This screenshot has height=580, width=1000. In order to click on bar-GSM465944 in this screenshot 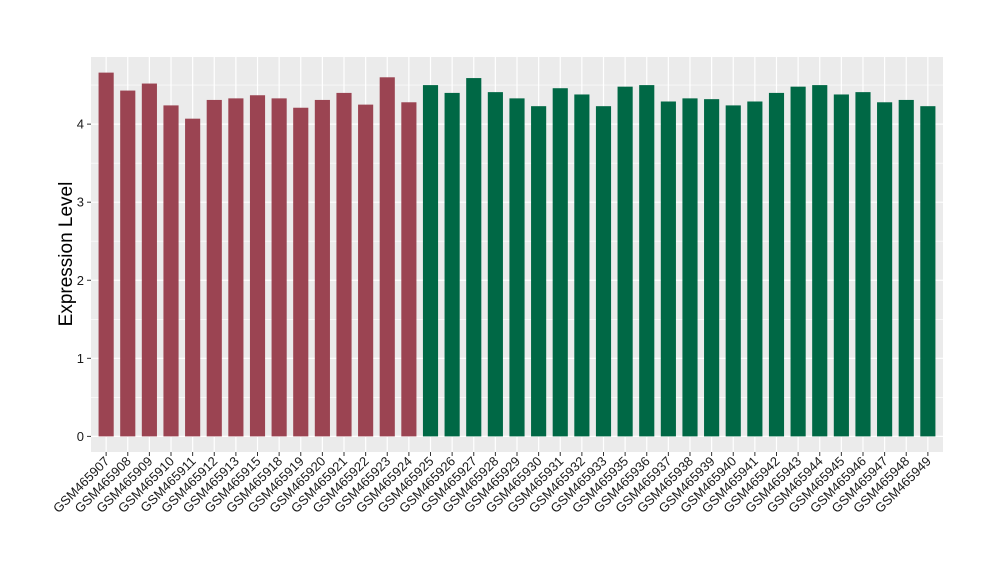, I will do `click(820, 261)`.